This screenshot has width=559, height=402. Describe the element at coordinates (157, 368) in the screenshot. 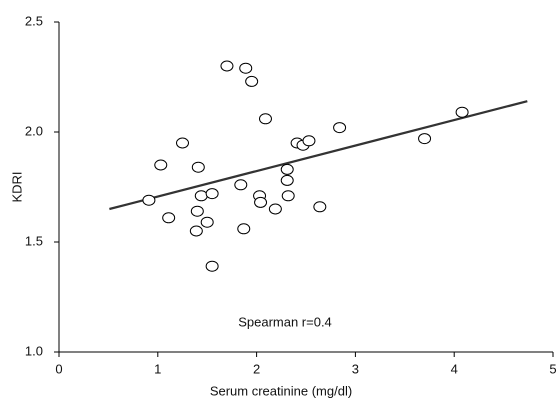

I see `x-tick-label: 1` at that location.